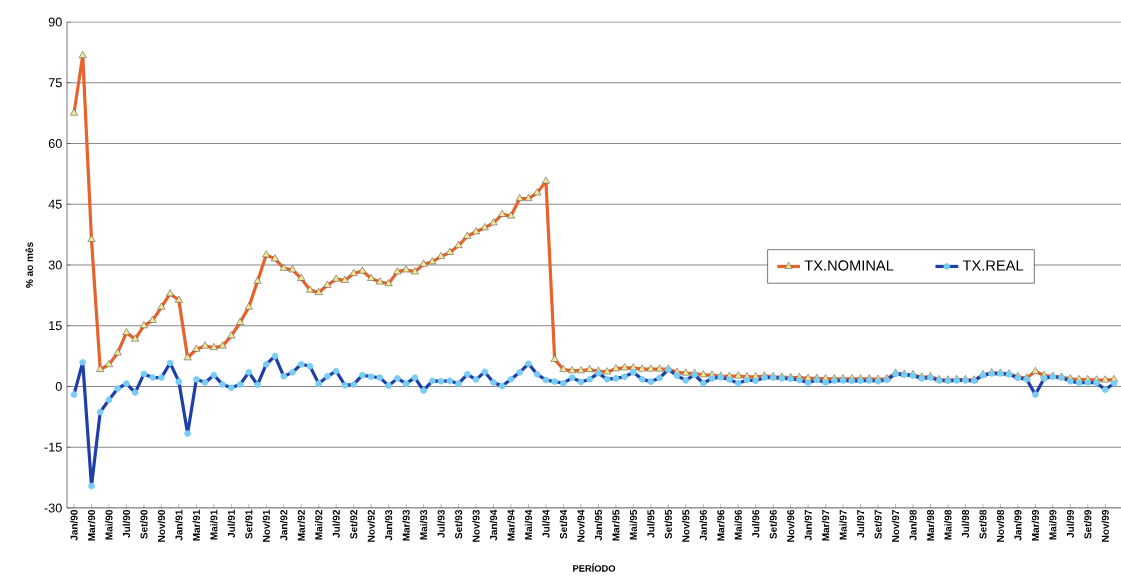  What do you see at coordinates (55, 204) in the screenshot?
I see `y-tick-label: 45` at bounding box center [55, 204].